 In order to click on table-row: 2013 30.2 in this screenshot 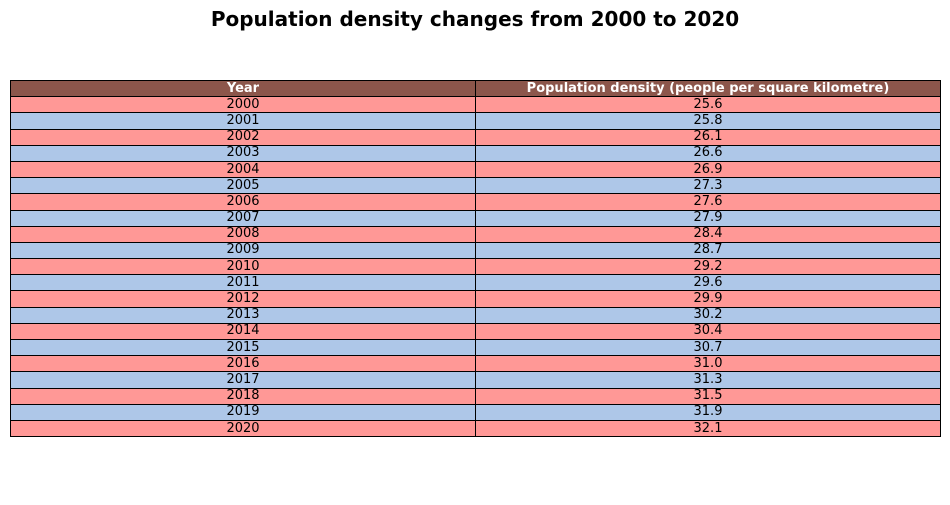, I will do `click(475, 315)`.